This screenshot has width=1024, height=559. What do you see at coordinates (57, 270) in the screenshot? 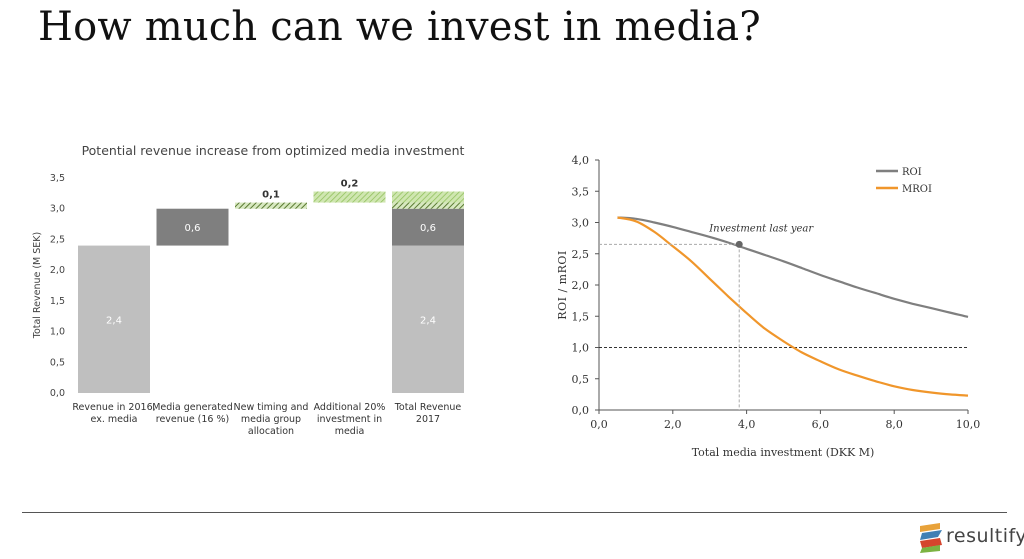
I see `waterfall-y-tick-label: 2,0` at bounding box center [57, 270].